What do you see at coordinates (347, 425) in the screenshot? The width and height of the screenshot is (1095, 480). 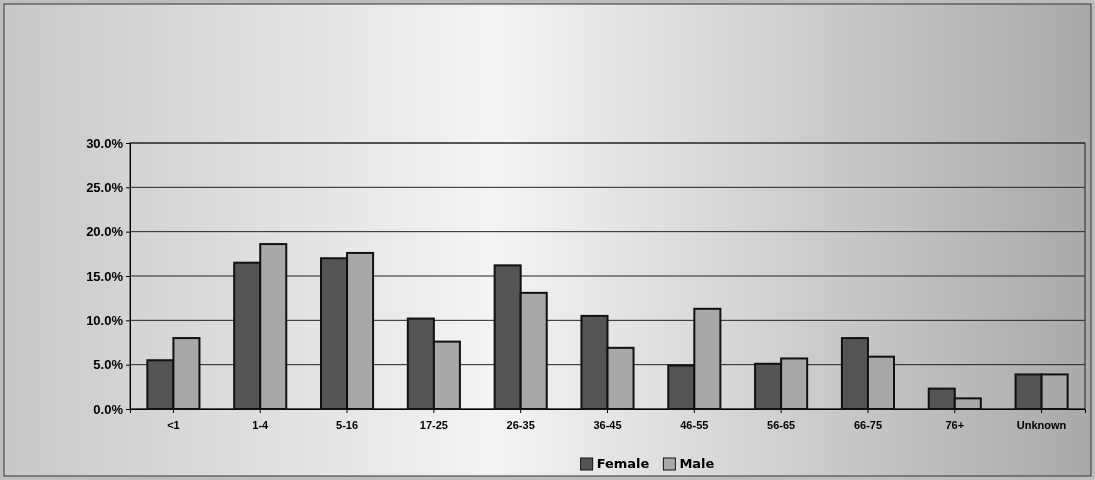 I see `x-tick-label: 5-16` at bounding box center [347, 425].